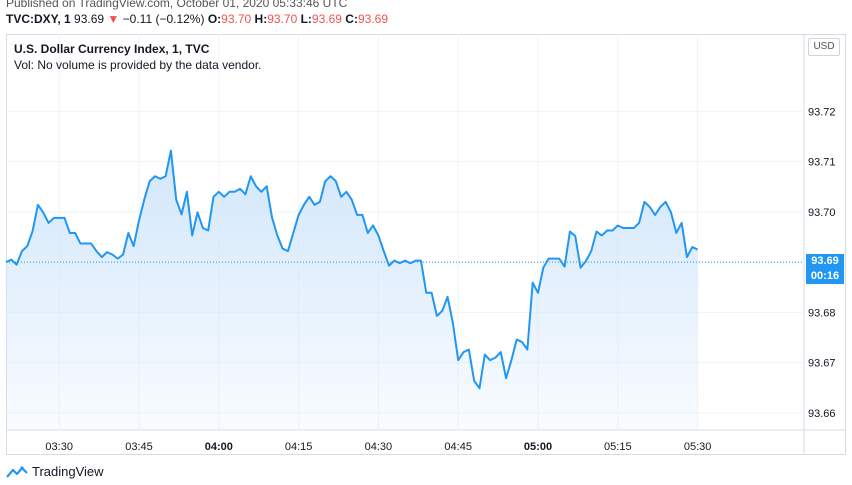 Image resolution: width=852 pixels, height=485 pixels. I want to click on footer-brand: TradingView, so click(55, 471).